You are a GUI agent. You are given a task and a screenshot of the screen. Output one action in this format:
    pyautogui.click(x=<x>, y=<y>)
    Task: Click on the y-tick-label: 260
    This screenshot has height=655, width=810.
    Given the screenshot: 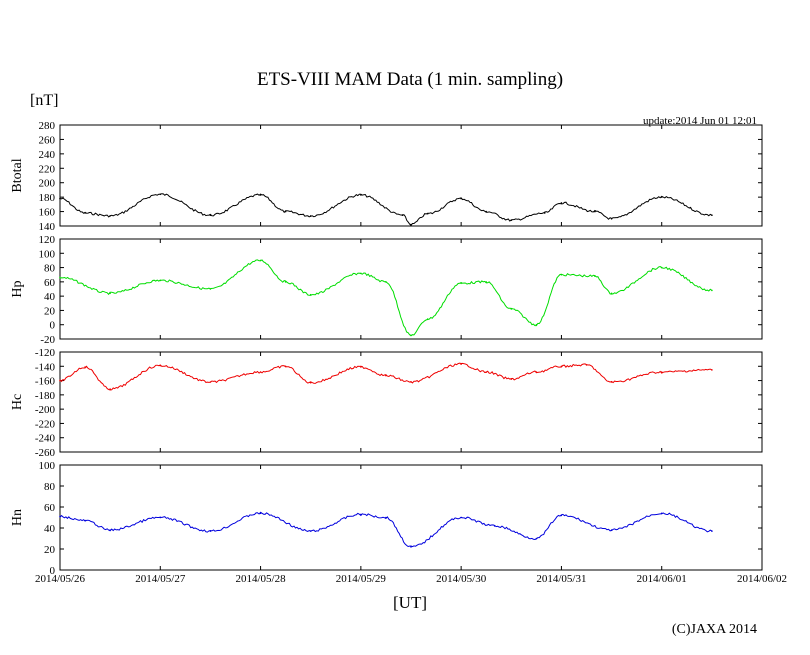 What is the action you would take?
    pyautogui.click(x=47, y=140)
    